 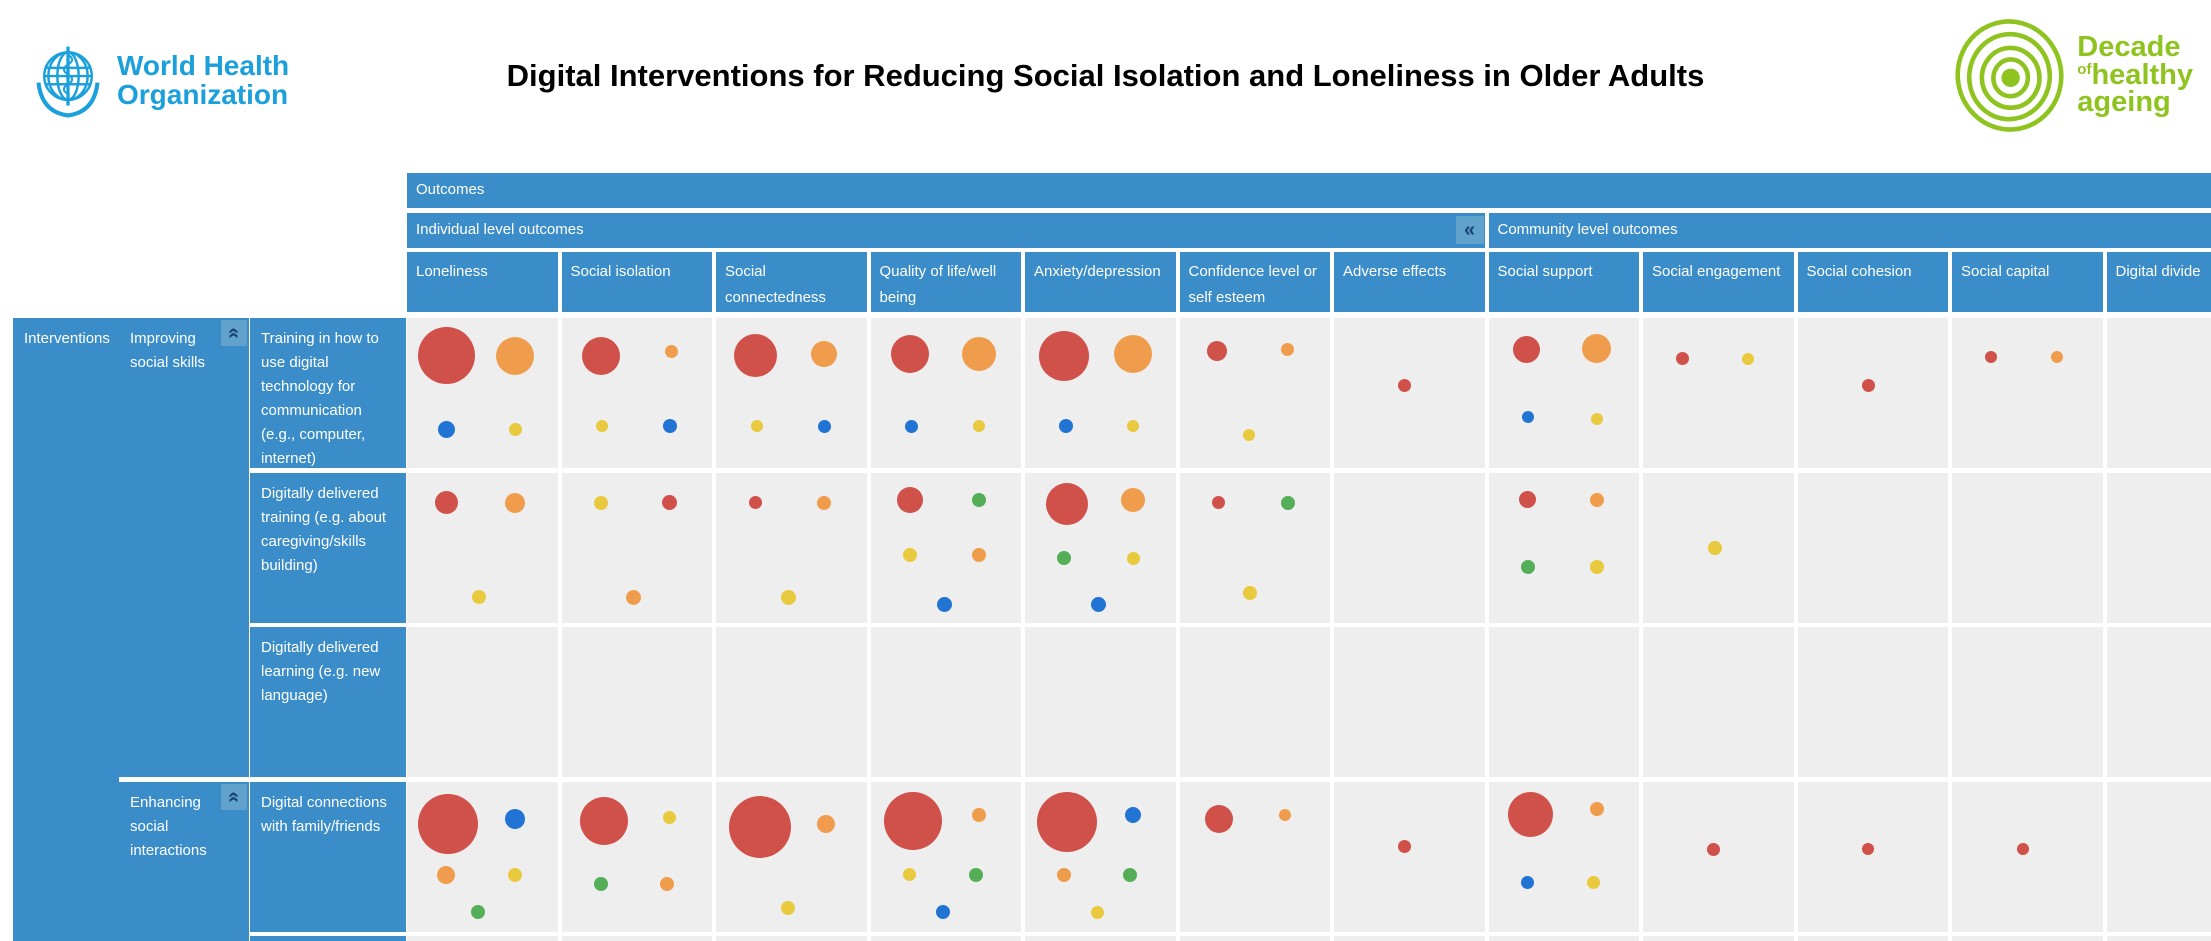 I want to click on collapse-group-enhancing-button: «, so click(x=234, y=796).